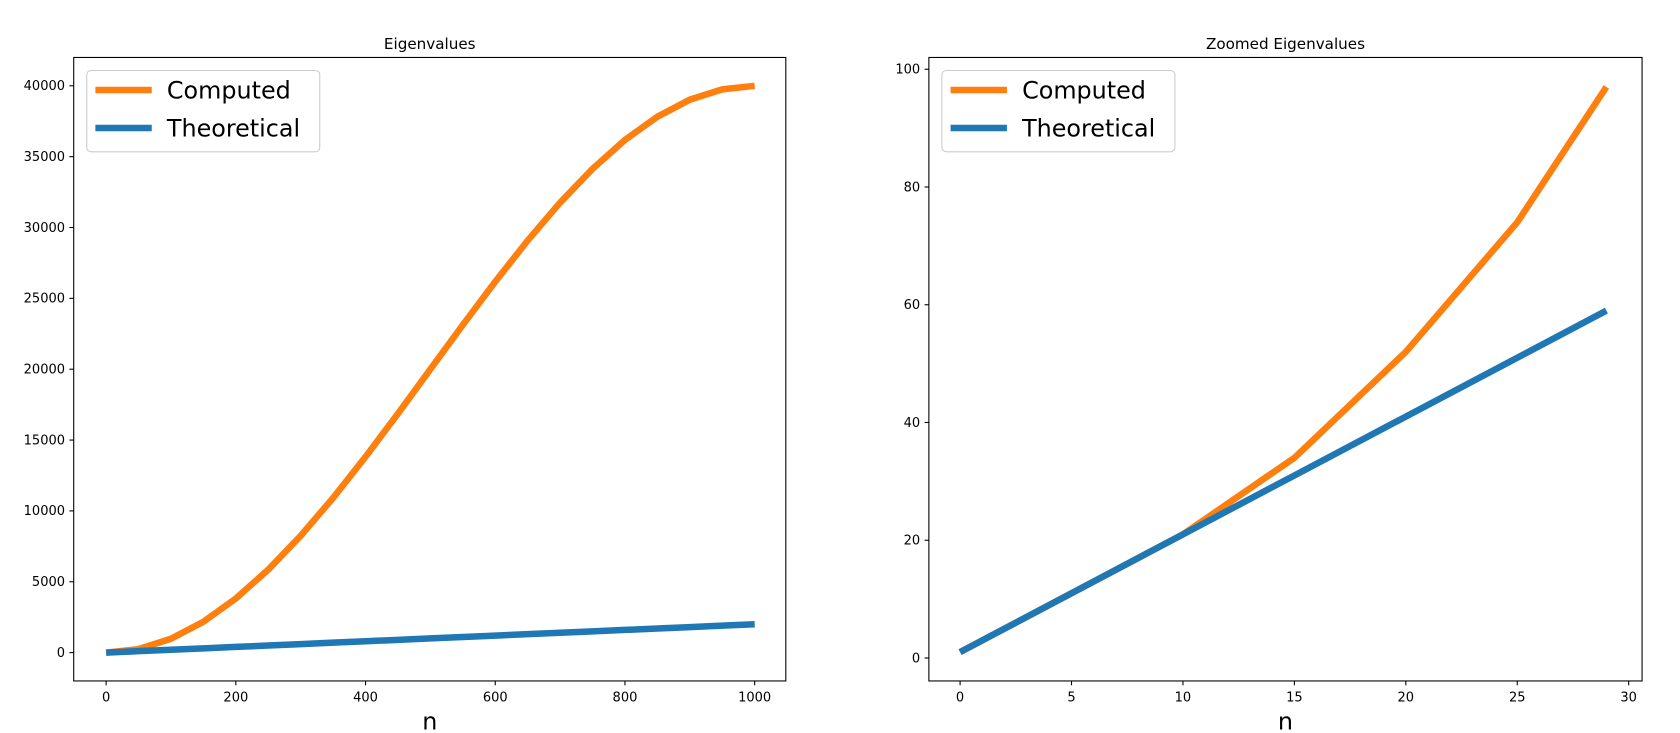 The width and height of the screenshot is (1680, 733). What do you see at coordinates (1406, 698) in the screenshot?
I see `x-tick-label: 20` at bounding box center [1406, 698].